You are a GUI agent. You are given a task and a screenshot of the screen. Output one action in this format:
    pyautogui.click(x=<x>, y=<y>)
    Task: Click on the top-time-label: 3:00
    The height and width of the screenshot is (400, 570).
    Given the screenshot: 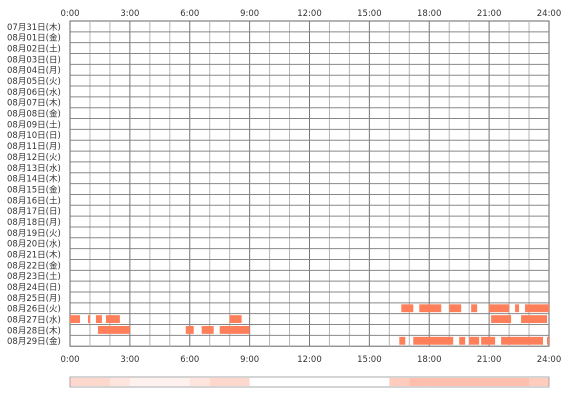 What is the action you would take?
    pyautogui.click(x=129, y=14)
    